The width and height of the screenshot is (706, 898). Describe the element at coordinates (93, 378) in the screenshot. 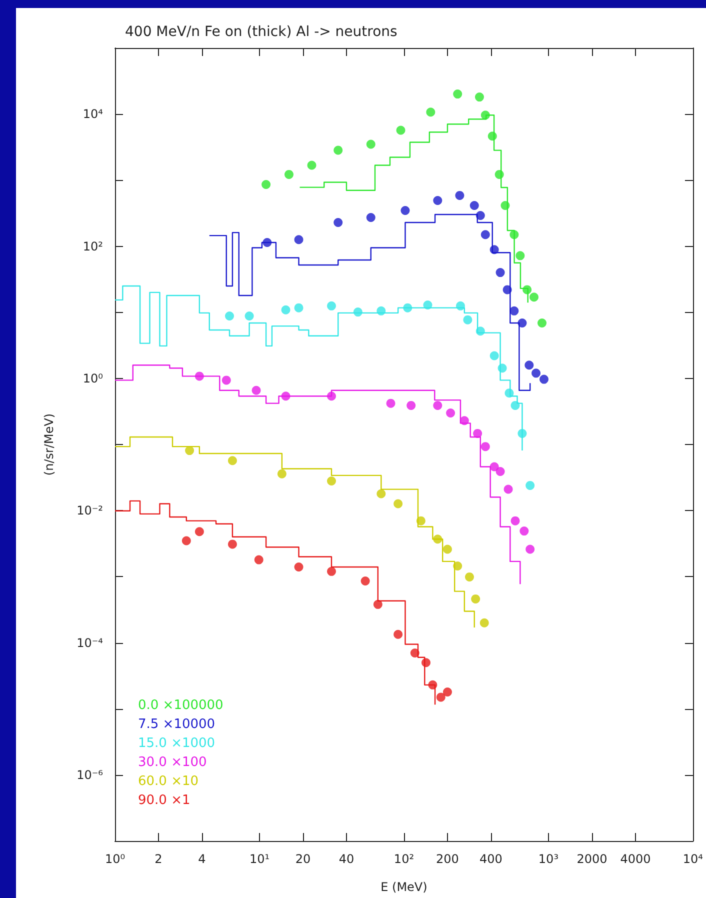

I see `y-tick-label: 10⁰` at that location.